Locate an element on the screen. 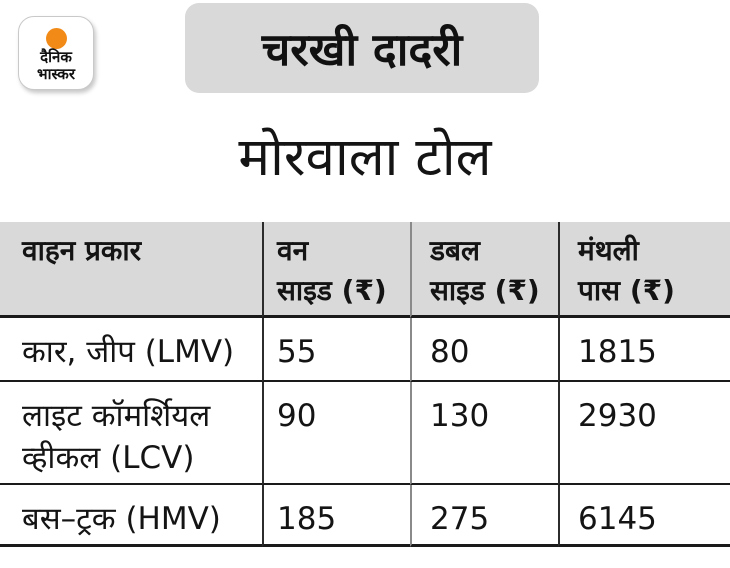 The height and width of the screenshot is (568, 730). header-double-side-line1: डबल is located at coordinates (455, 250).